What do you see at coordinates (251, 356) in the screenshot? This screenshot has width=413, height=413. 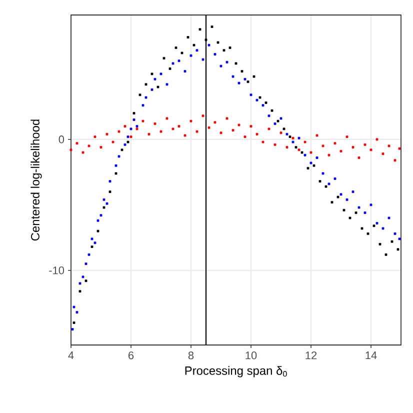 I see `x-tick-label: 10` at bounding box center [251, 356].